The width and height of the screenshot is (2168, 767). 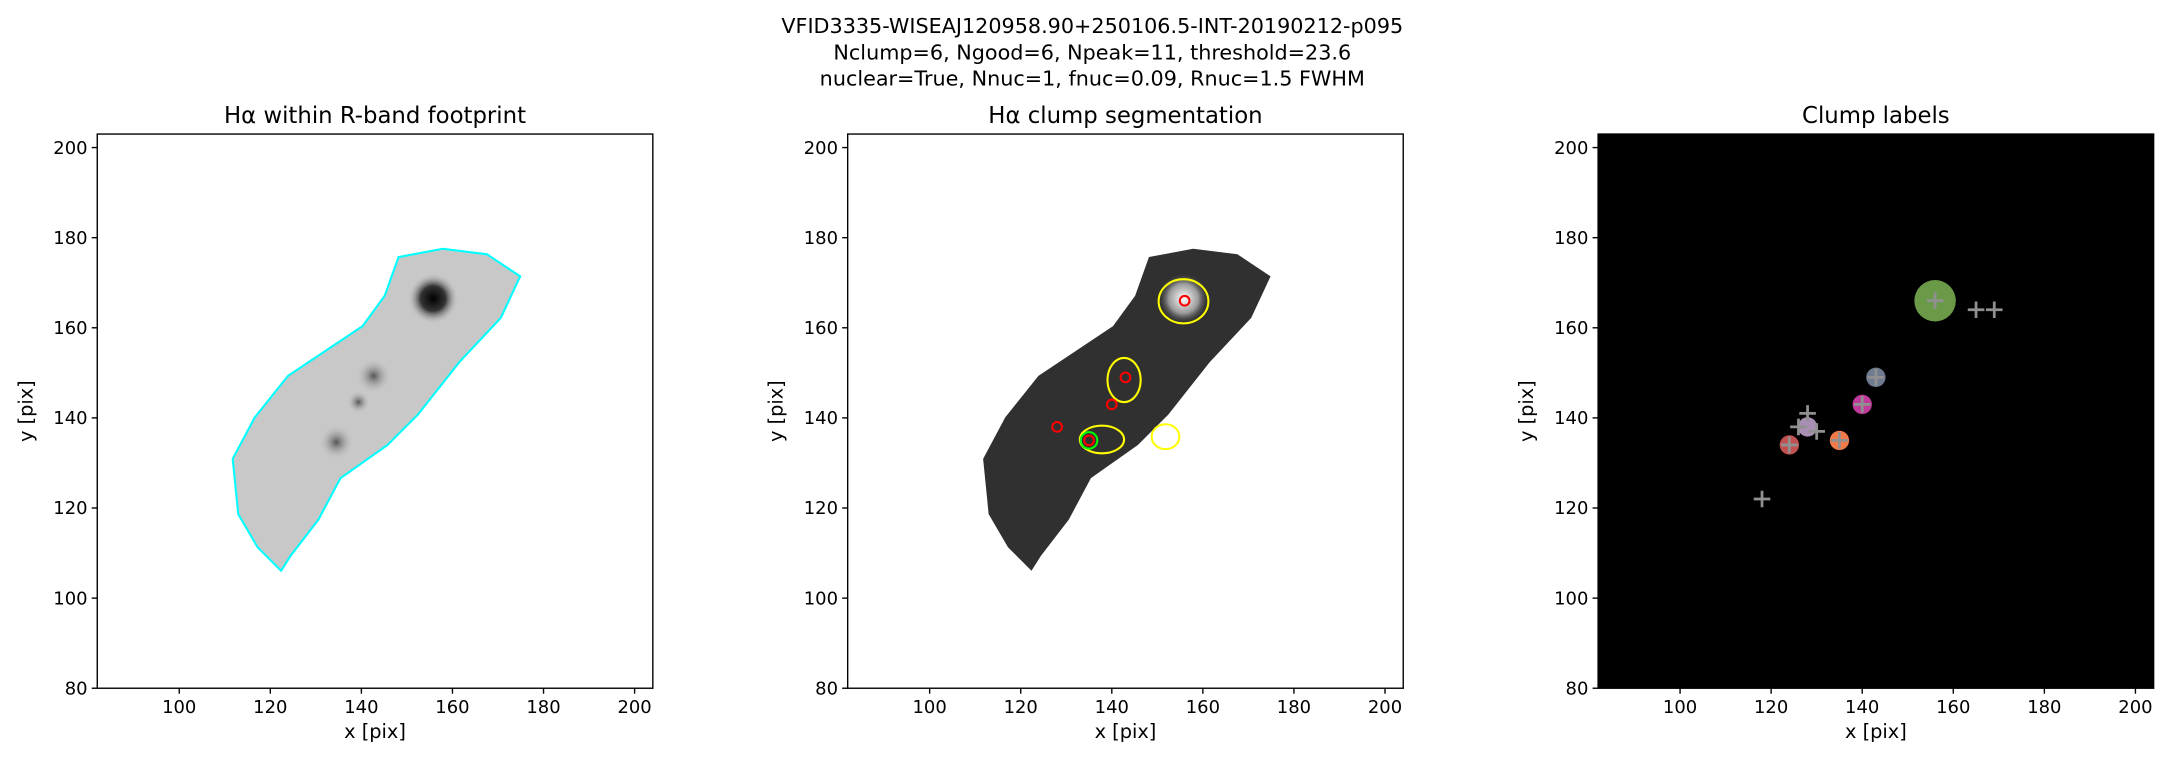 What do you see at coordinates (375, 116) in the screenshot?
I see `panel-title: Hα within R-band footprint` at bounding box center [375, 116].